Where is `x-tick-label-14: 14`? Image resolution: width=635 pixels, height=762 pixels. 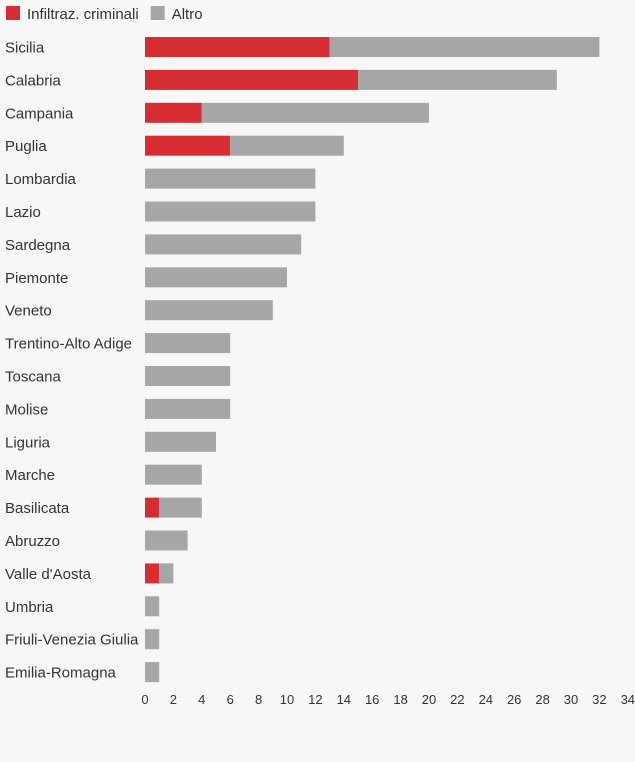 x-tick-label-14: 14 is located at coordinates (344, 699).